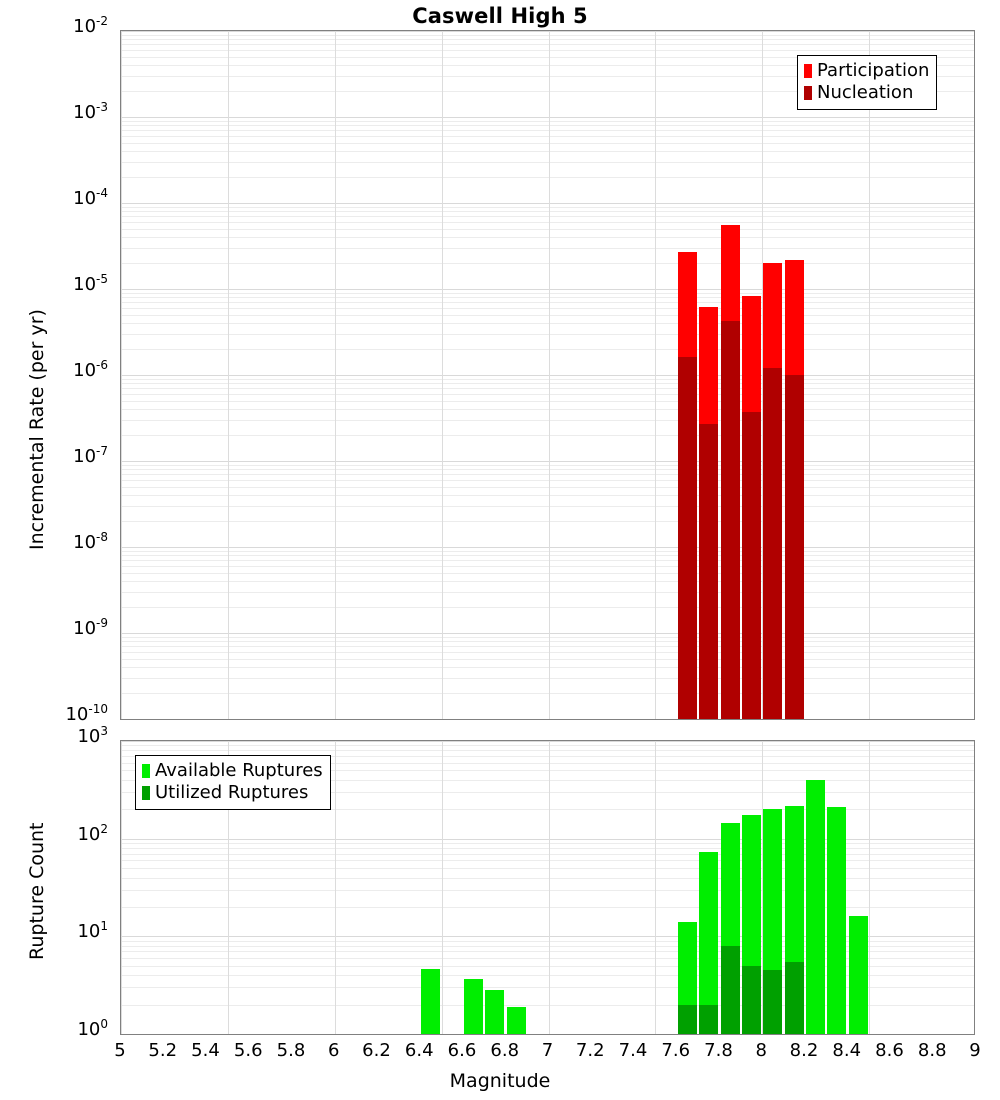 The width and height of the screenshot is (1000, 1100). I want to click on y-tick-label: 10³, so click(92, 735).